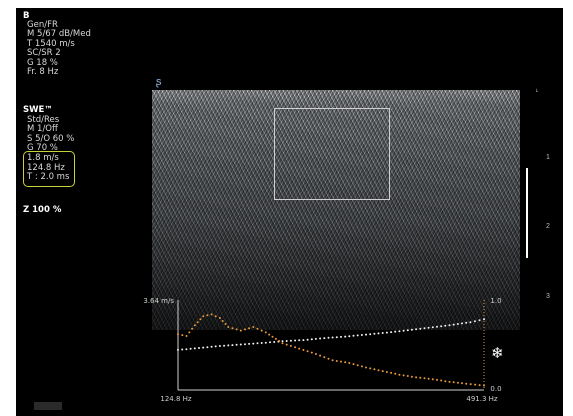  What do you see at coordinates (43, 72) in the screenshot?
I see `b-mode-param-6: Fr. 8 Hz` at bounding box center [43, 72].